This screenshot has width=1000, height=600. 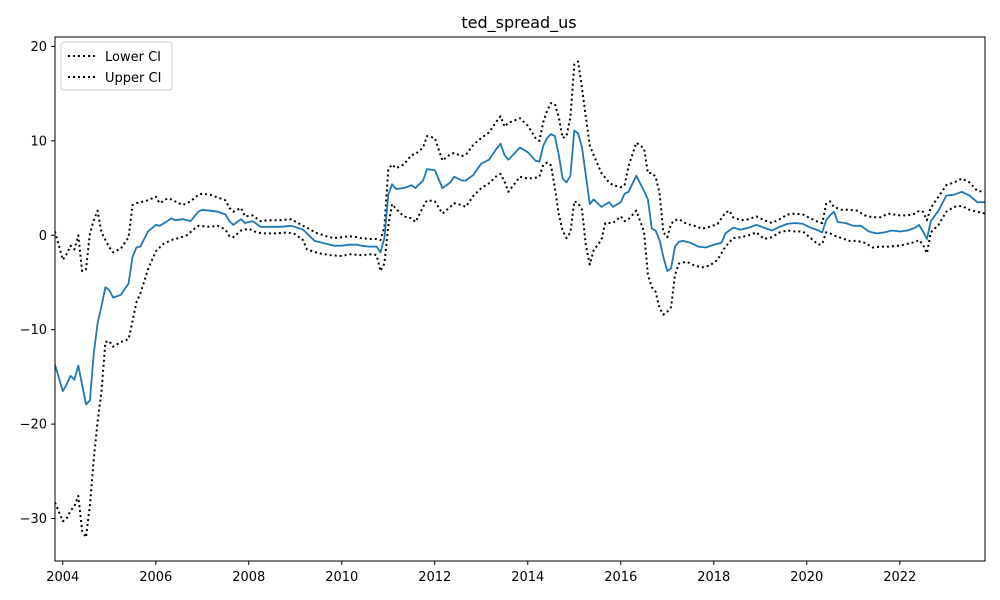 What do you see at coordinates (620, 577) in the screenshot?
I see `x-tick-label: 2016` at bounding box center [620, 577].